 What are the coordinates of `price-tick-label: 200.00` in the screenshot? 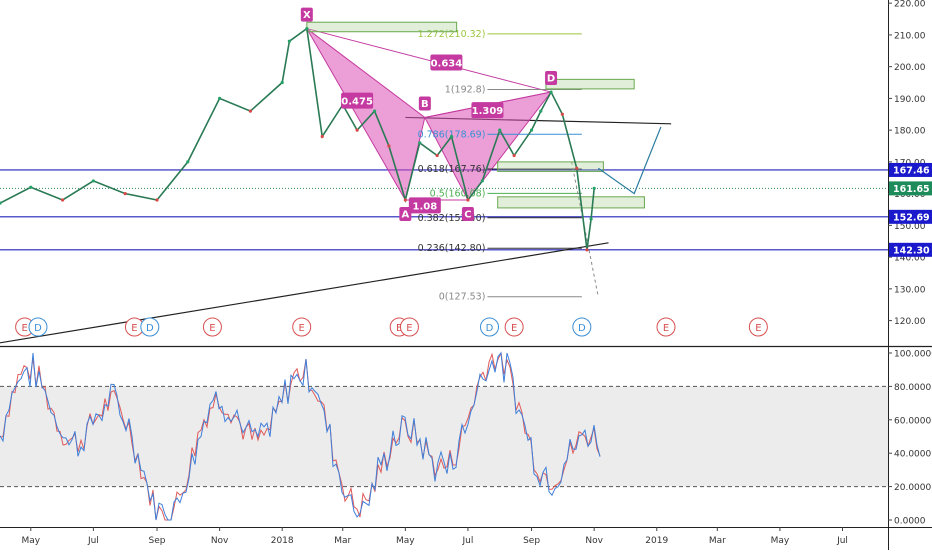 It's located at (910, 68).